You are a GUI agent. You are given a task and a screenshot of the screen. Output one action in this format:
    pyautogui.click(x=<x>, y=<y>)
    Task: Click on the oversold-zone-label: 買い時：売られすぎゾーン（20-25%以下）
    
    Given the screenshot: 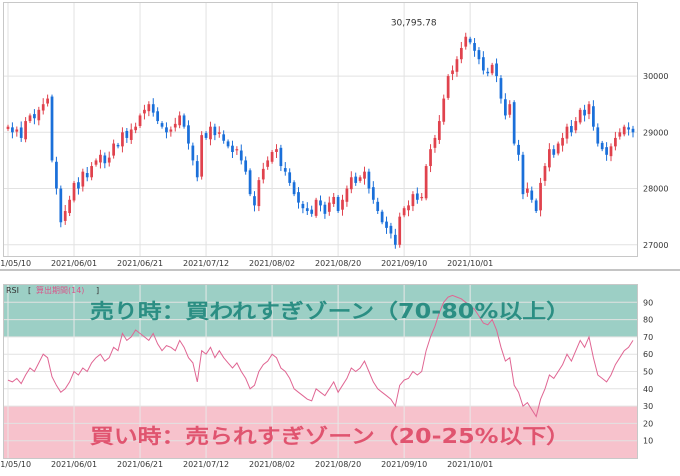 What is the action you would take?
    pyautogui.click(x=330, y=436)
    